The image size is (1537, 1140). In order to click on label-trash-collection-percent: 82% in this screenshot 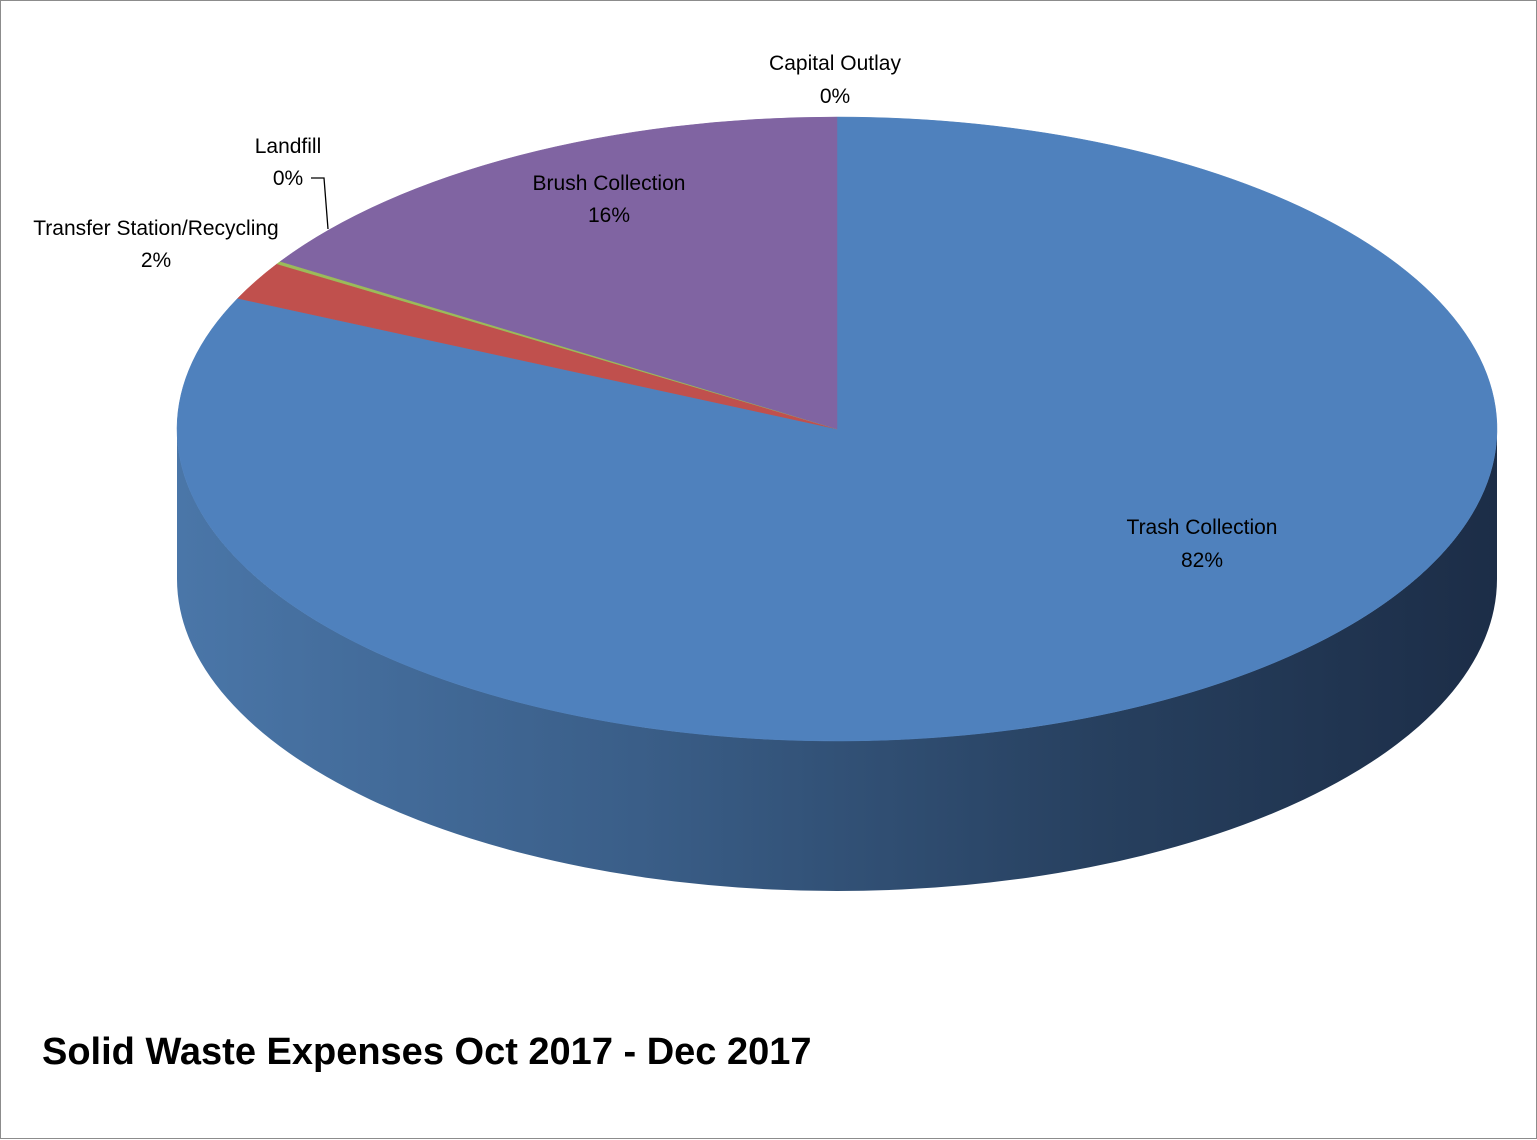, I will do `click(1202, 560)`.